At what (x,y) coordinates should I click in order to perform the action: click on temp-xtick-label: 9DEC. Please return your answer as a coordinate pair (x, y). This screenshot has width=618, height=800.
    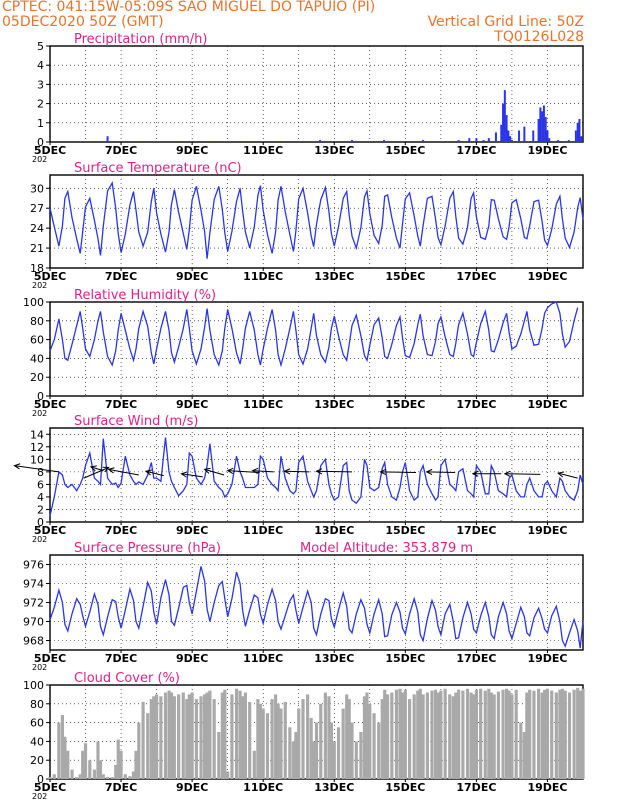
    Looking at the image, I should click on (192, 276).